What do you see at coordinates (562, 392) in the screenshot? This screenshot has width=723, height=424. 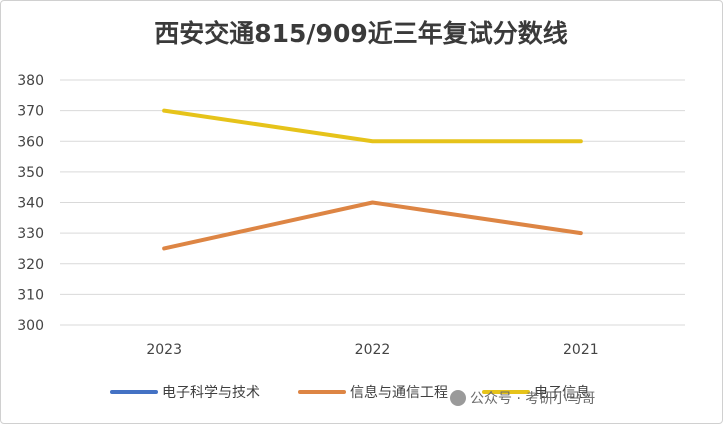 I see `legend-label: 电子信息` at bounding box center [562, 392].